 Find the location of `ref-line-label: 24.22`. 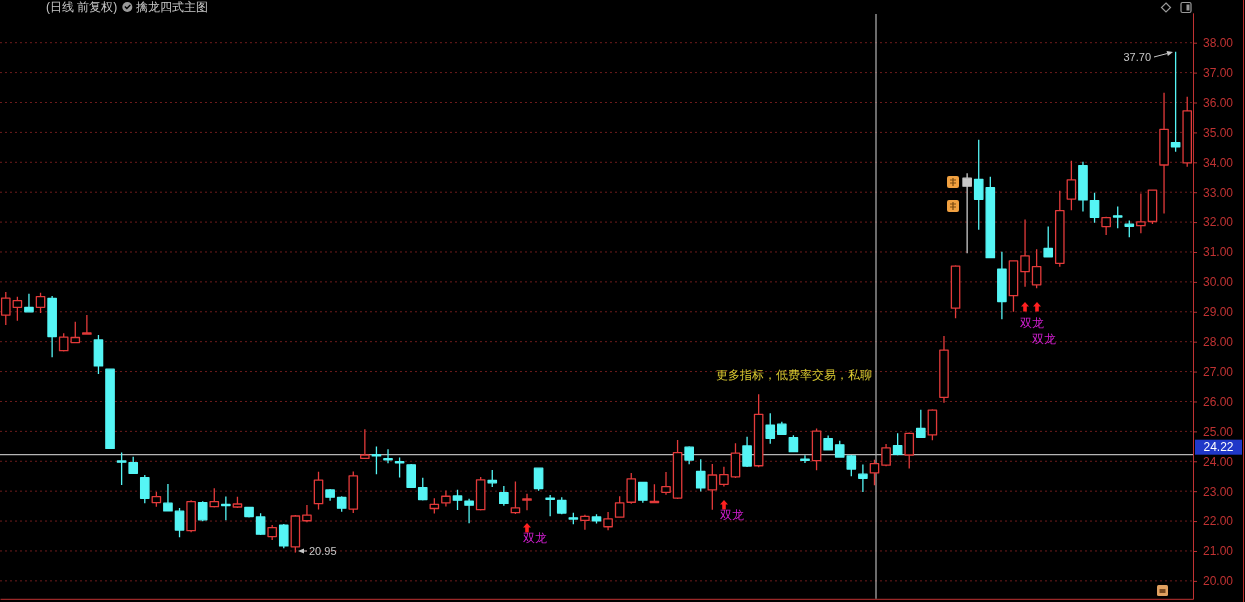

ref-line-label: 24.22 is located at coordinates (1218, 447).